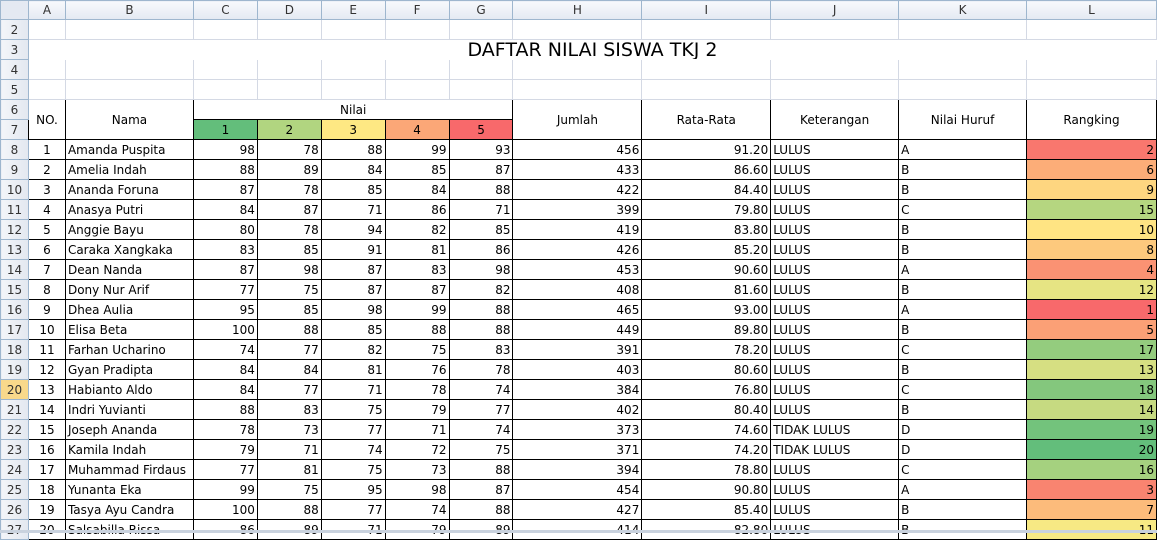  I want to click on nilai-huruf-cell: C, so click(962, 209).